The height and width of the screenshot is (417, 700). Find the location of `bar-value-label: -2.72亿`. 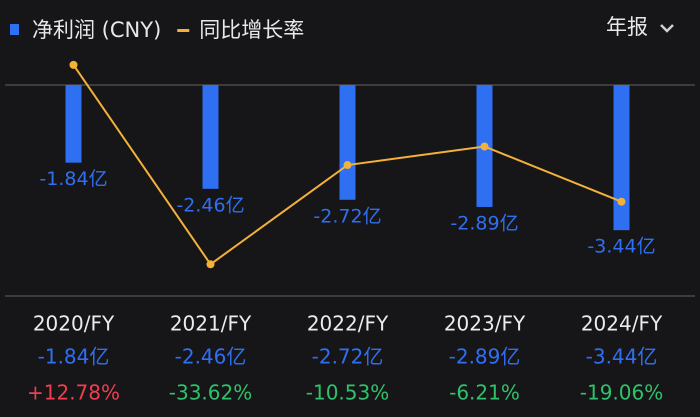

bar-value-label: -2.72亿 is located at coordinates (347, 216).